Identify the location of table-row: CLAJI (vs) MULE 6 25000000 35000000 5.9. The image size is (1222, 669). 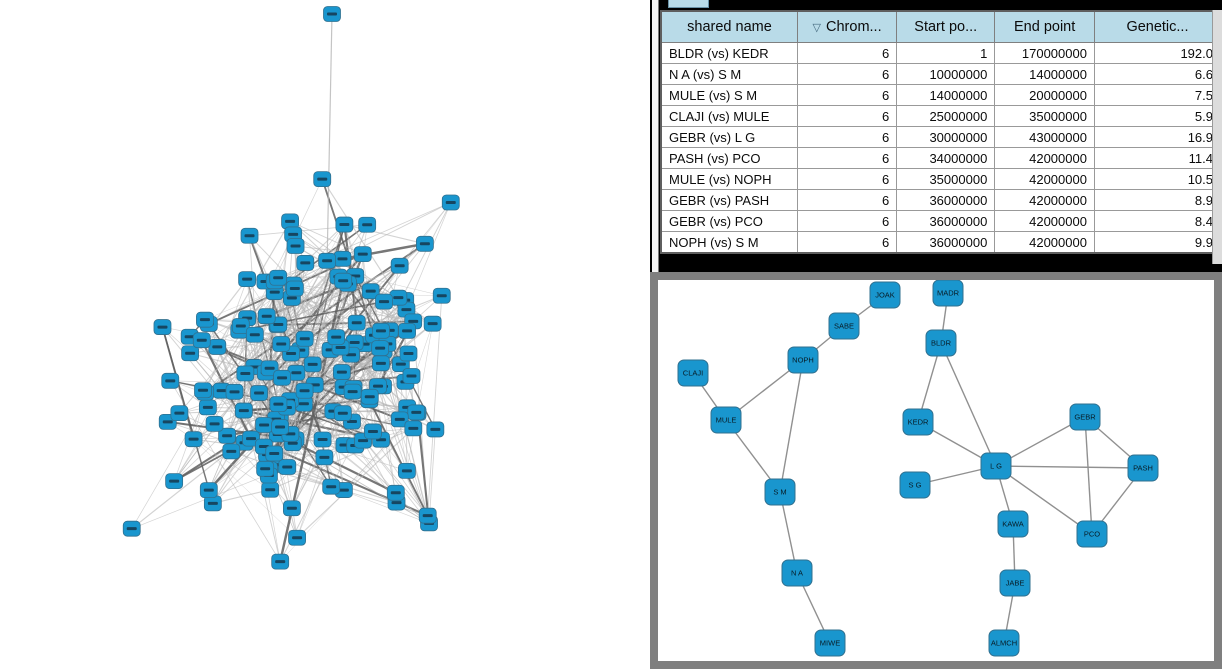
(941, 116).